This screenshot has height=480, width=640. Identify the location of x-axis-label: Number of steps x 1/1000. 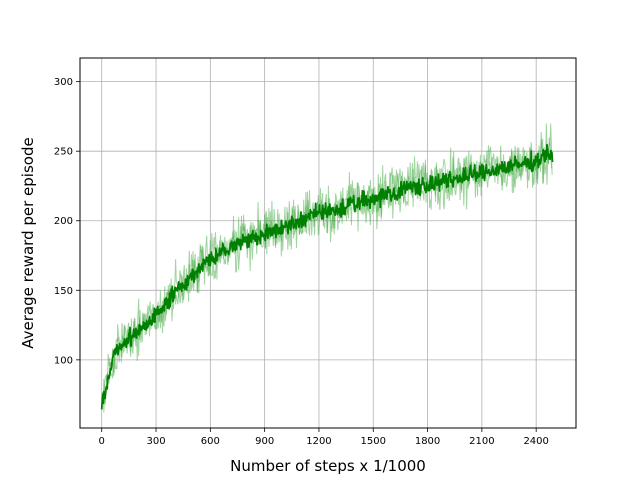
(328, 466).